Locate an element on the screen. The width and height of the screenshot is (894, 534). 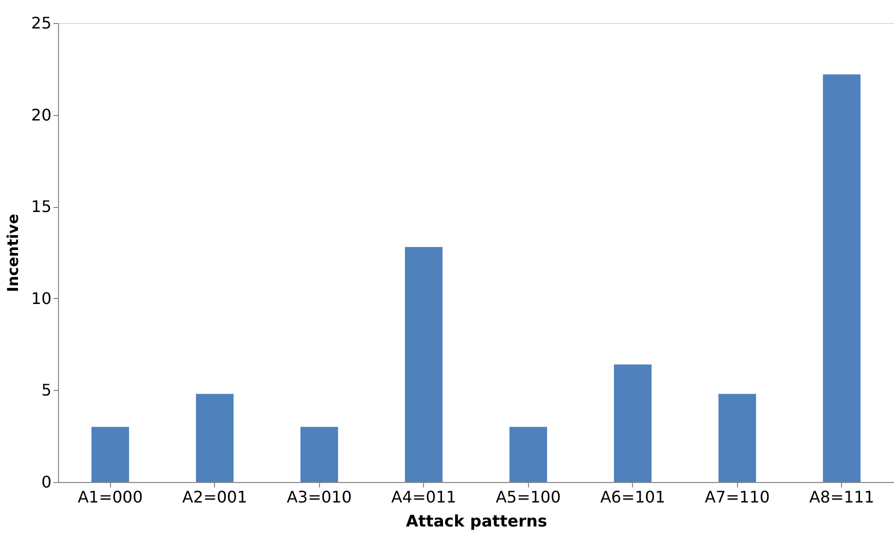
y-tick-label: 0 is located at coordinates (46, 482).